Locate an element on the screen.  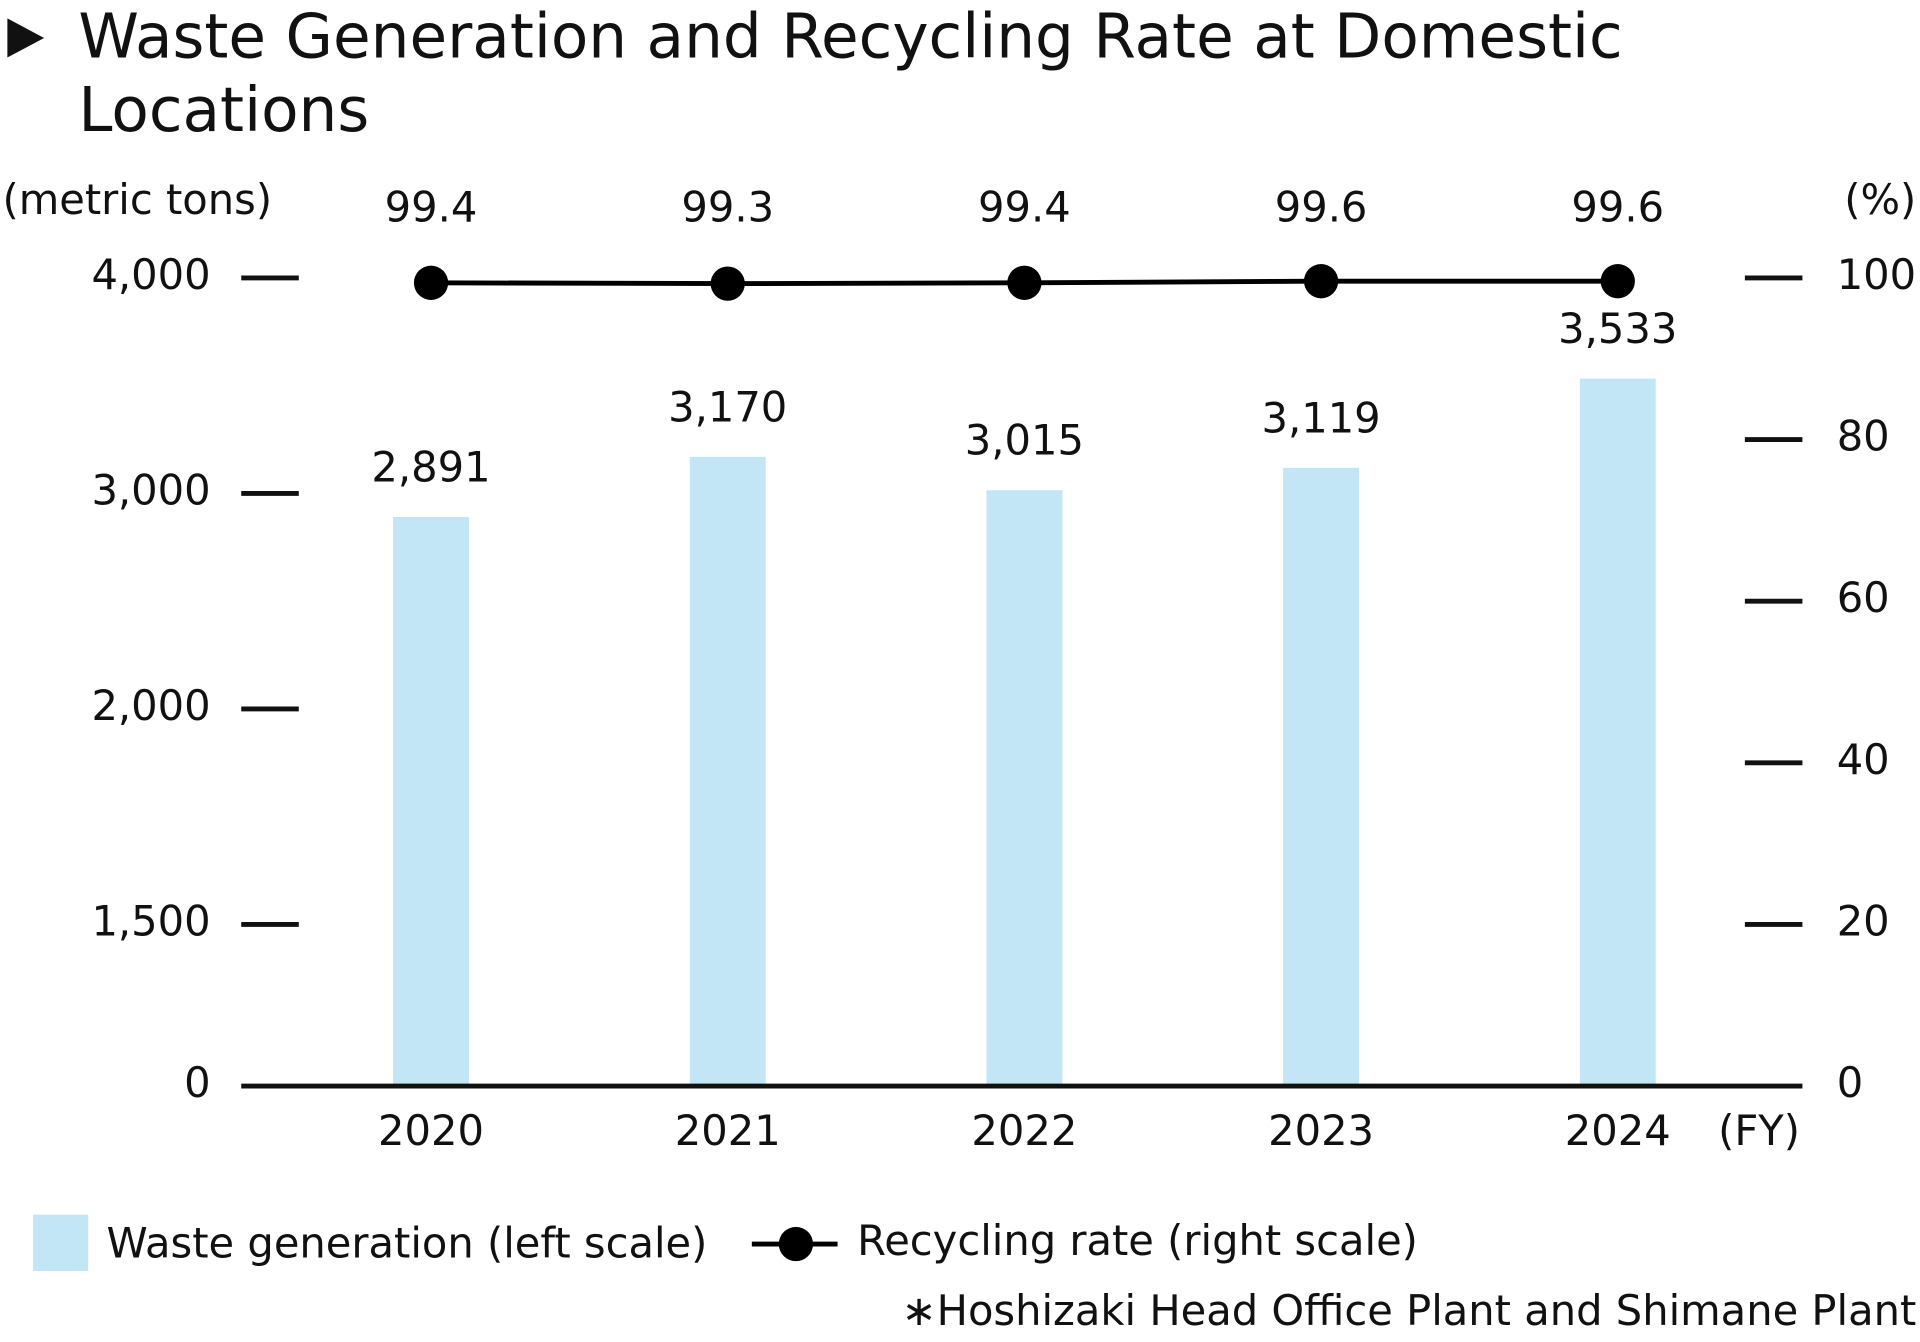
legend-swatch is located at coordinates (61, 1242).